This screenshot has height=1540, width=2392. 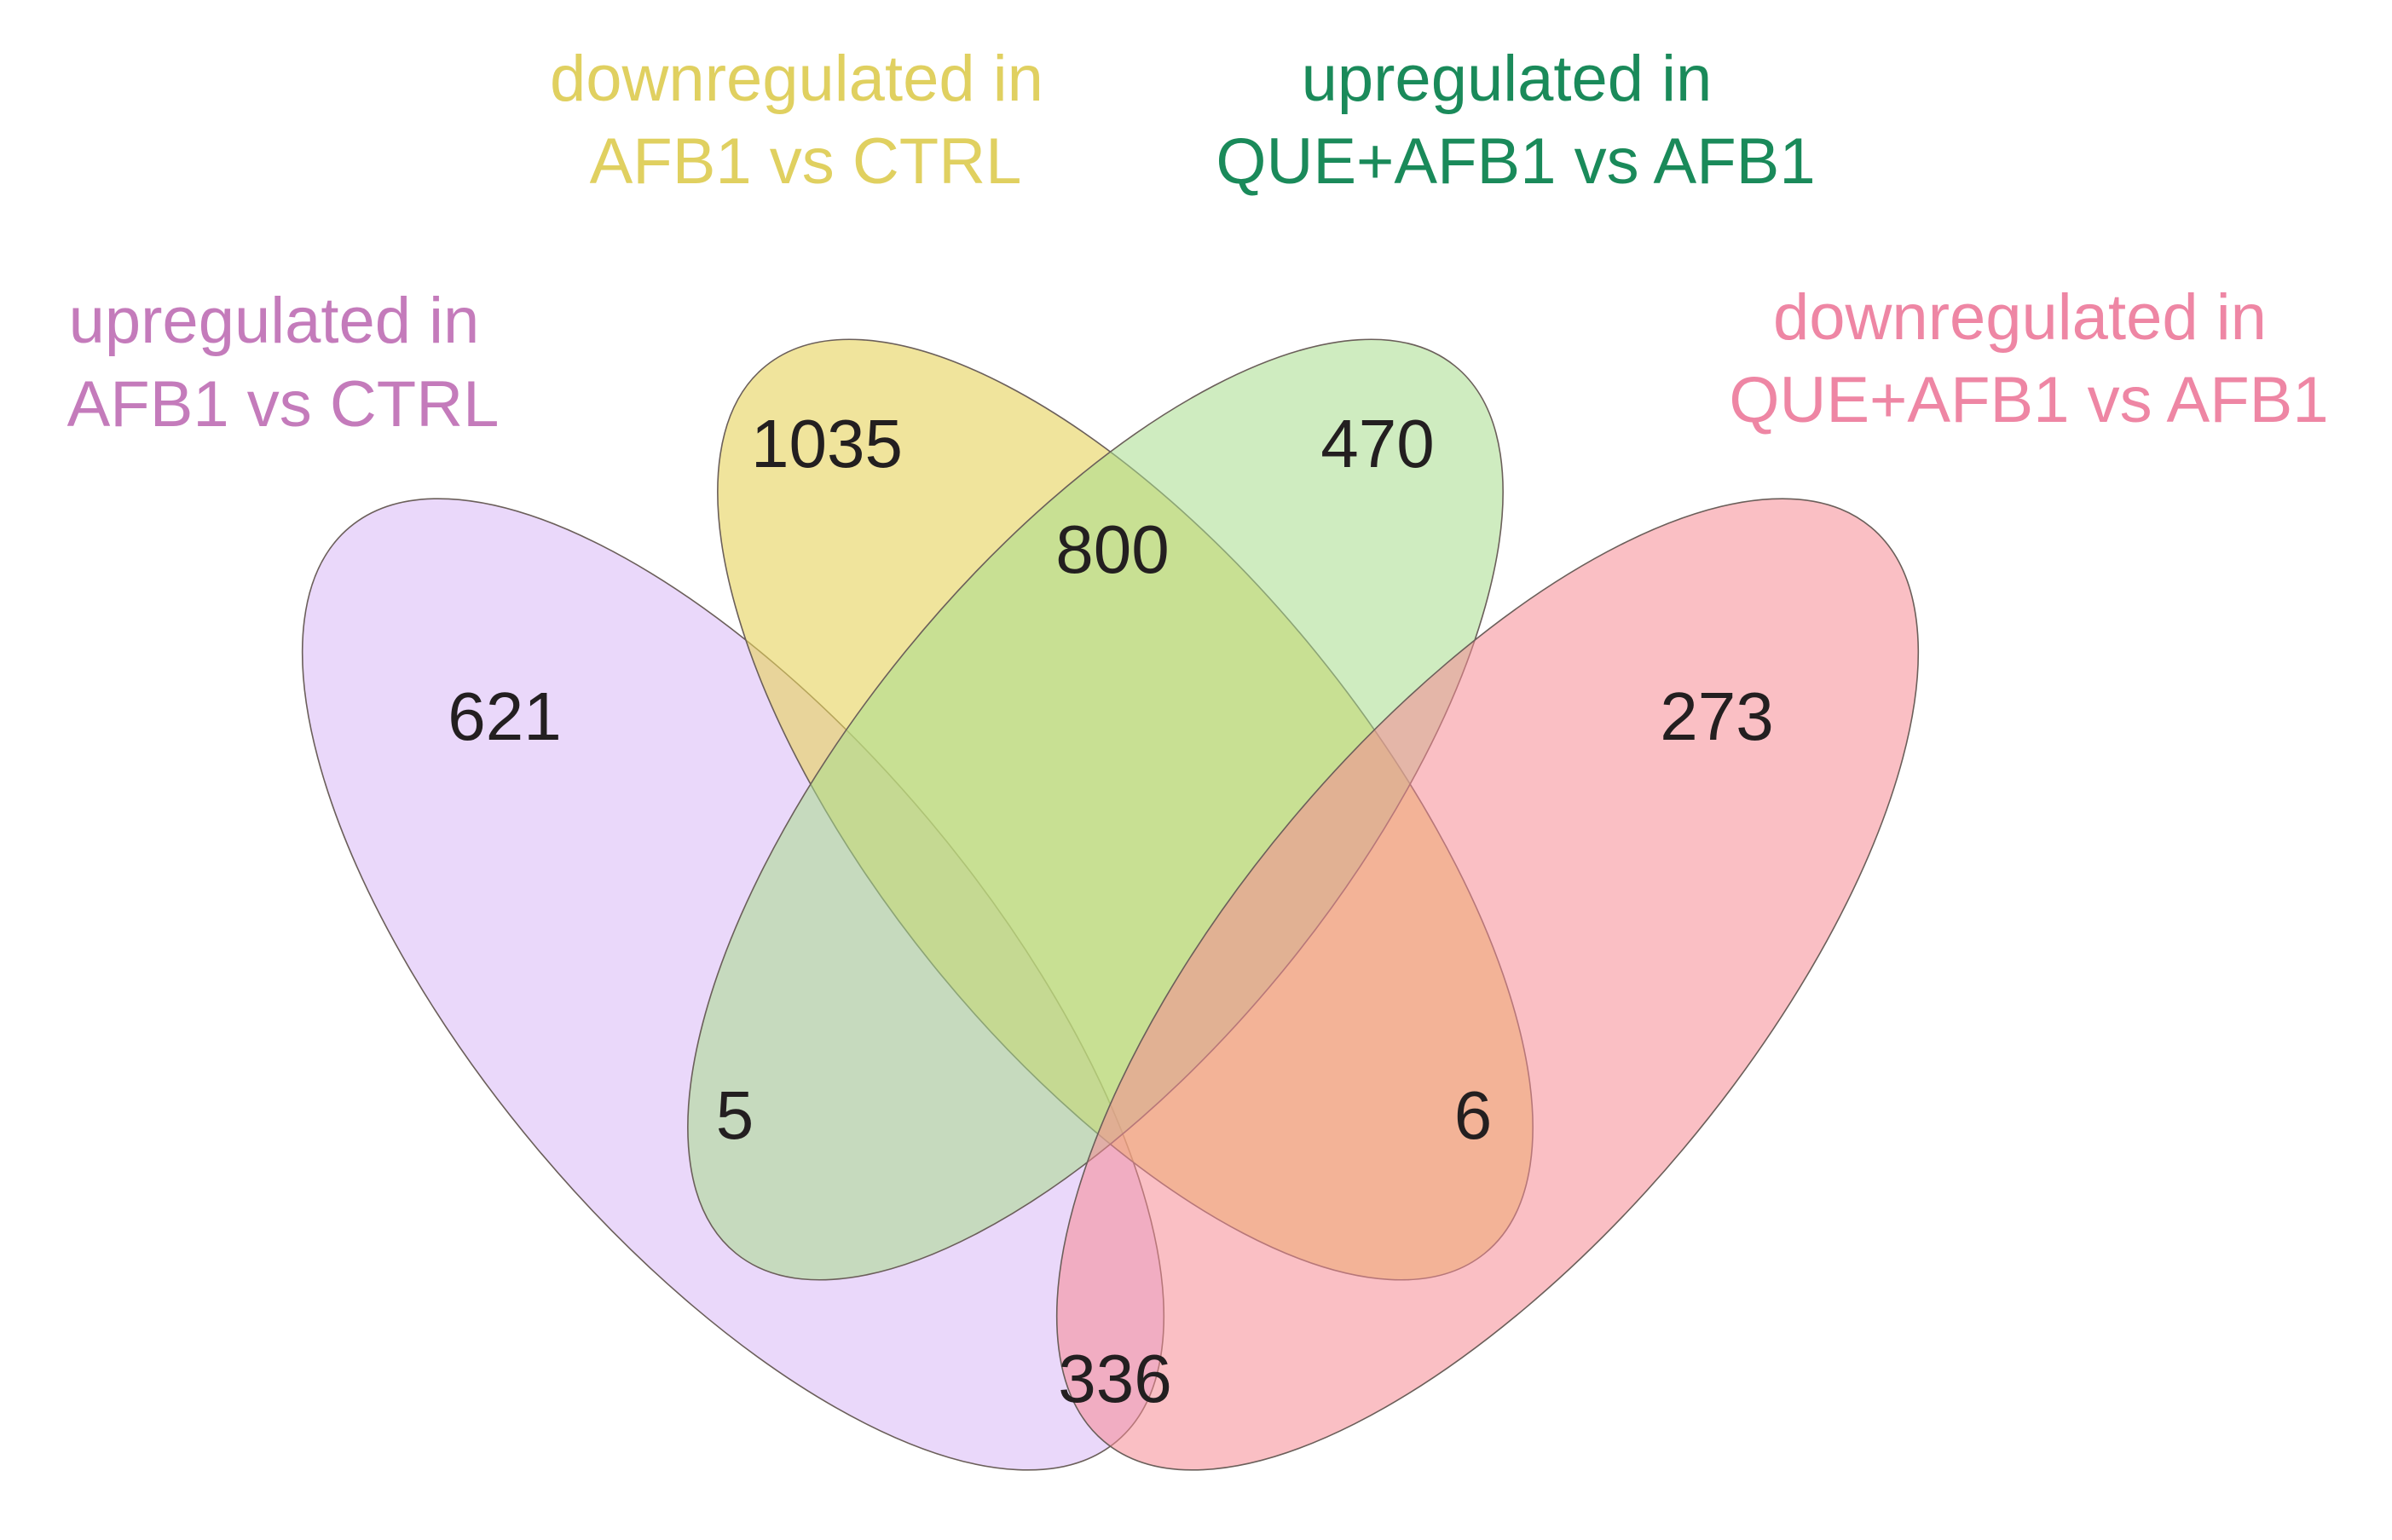 I want to click on count-b-only: 1035, so click(x=827, y=444).